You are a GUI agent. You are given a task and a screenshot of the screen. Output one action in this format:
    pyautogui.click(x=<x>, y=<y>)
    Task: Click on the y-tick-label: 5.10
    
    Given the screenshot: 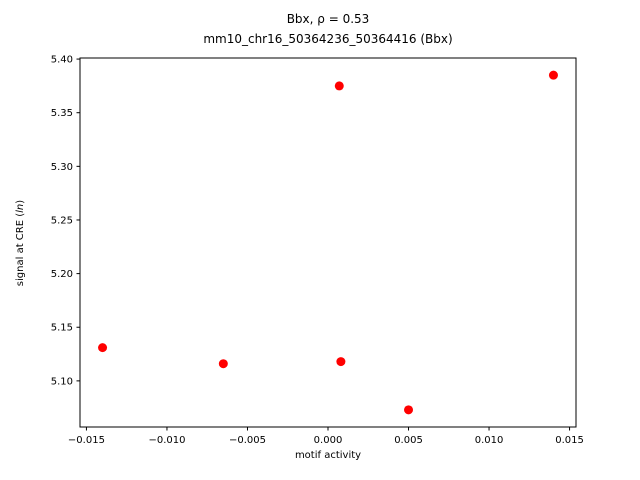 What is the action you would take?
    pyautogui.click(x=62, y=381)
    